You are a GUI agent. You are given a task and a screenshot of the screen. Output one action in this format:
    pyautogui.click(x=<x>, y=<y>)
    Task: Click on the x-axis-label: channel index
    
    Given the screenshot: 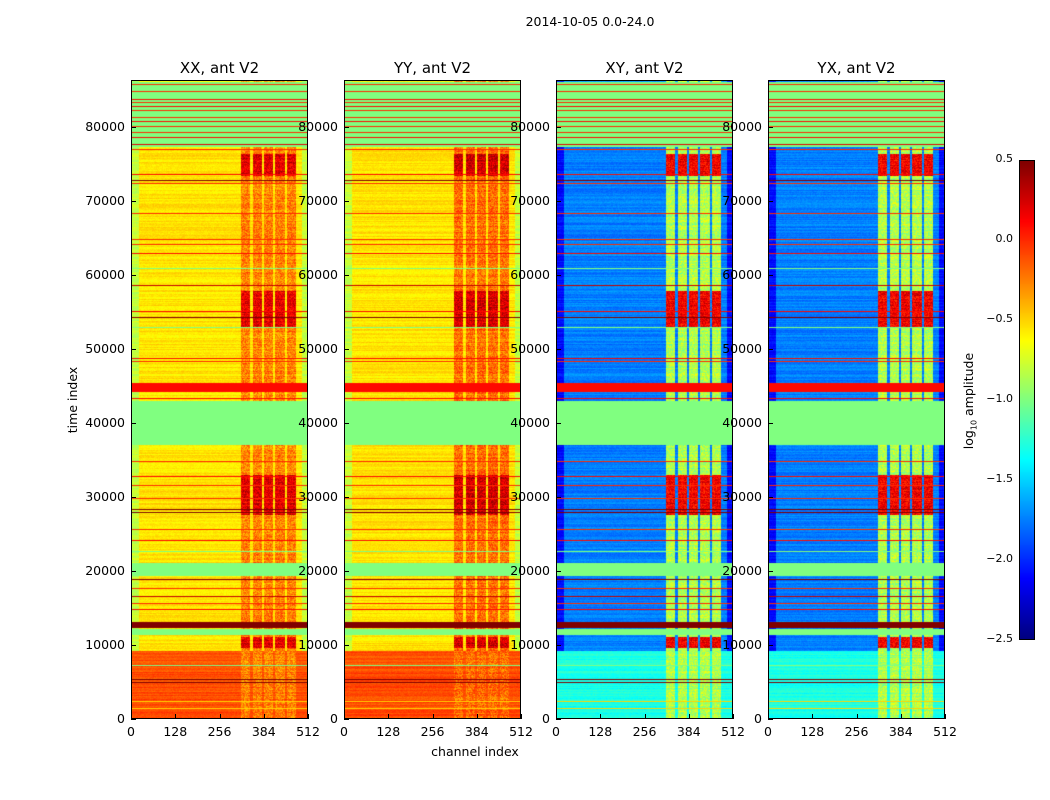 What is the action you would take?
    pyautogui.click(x=475, y=751)
    